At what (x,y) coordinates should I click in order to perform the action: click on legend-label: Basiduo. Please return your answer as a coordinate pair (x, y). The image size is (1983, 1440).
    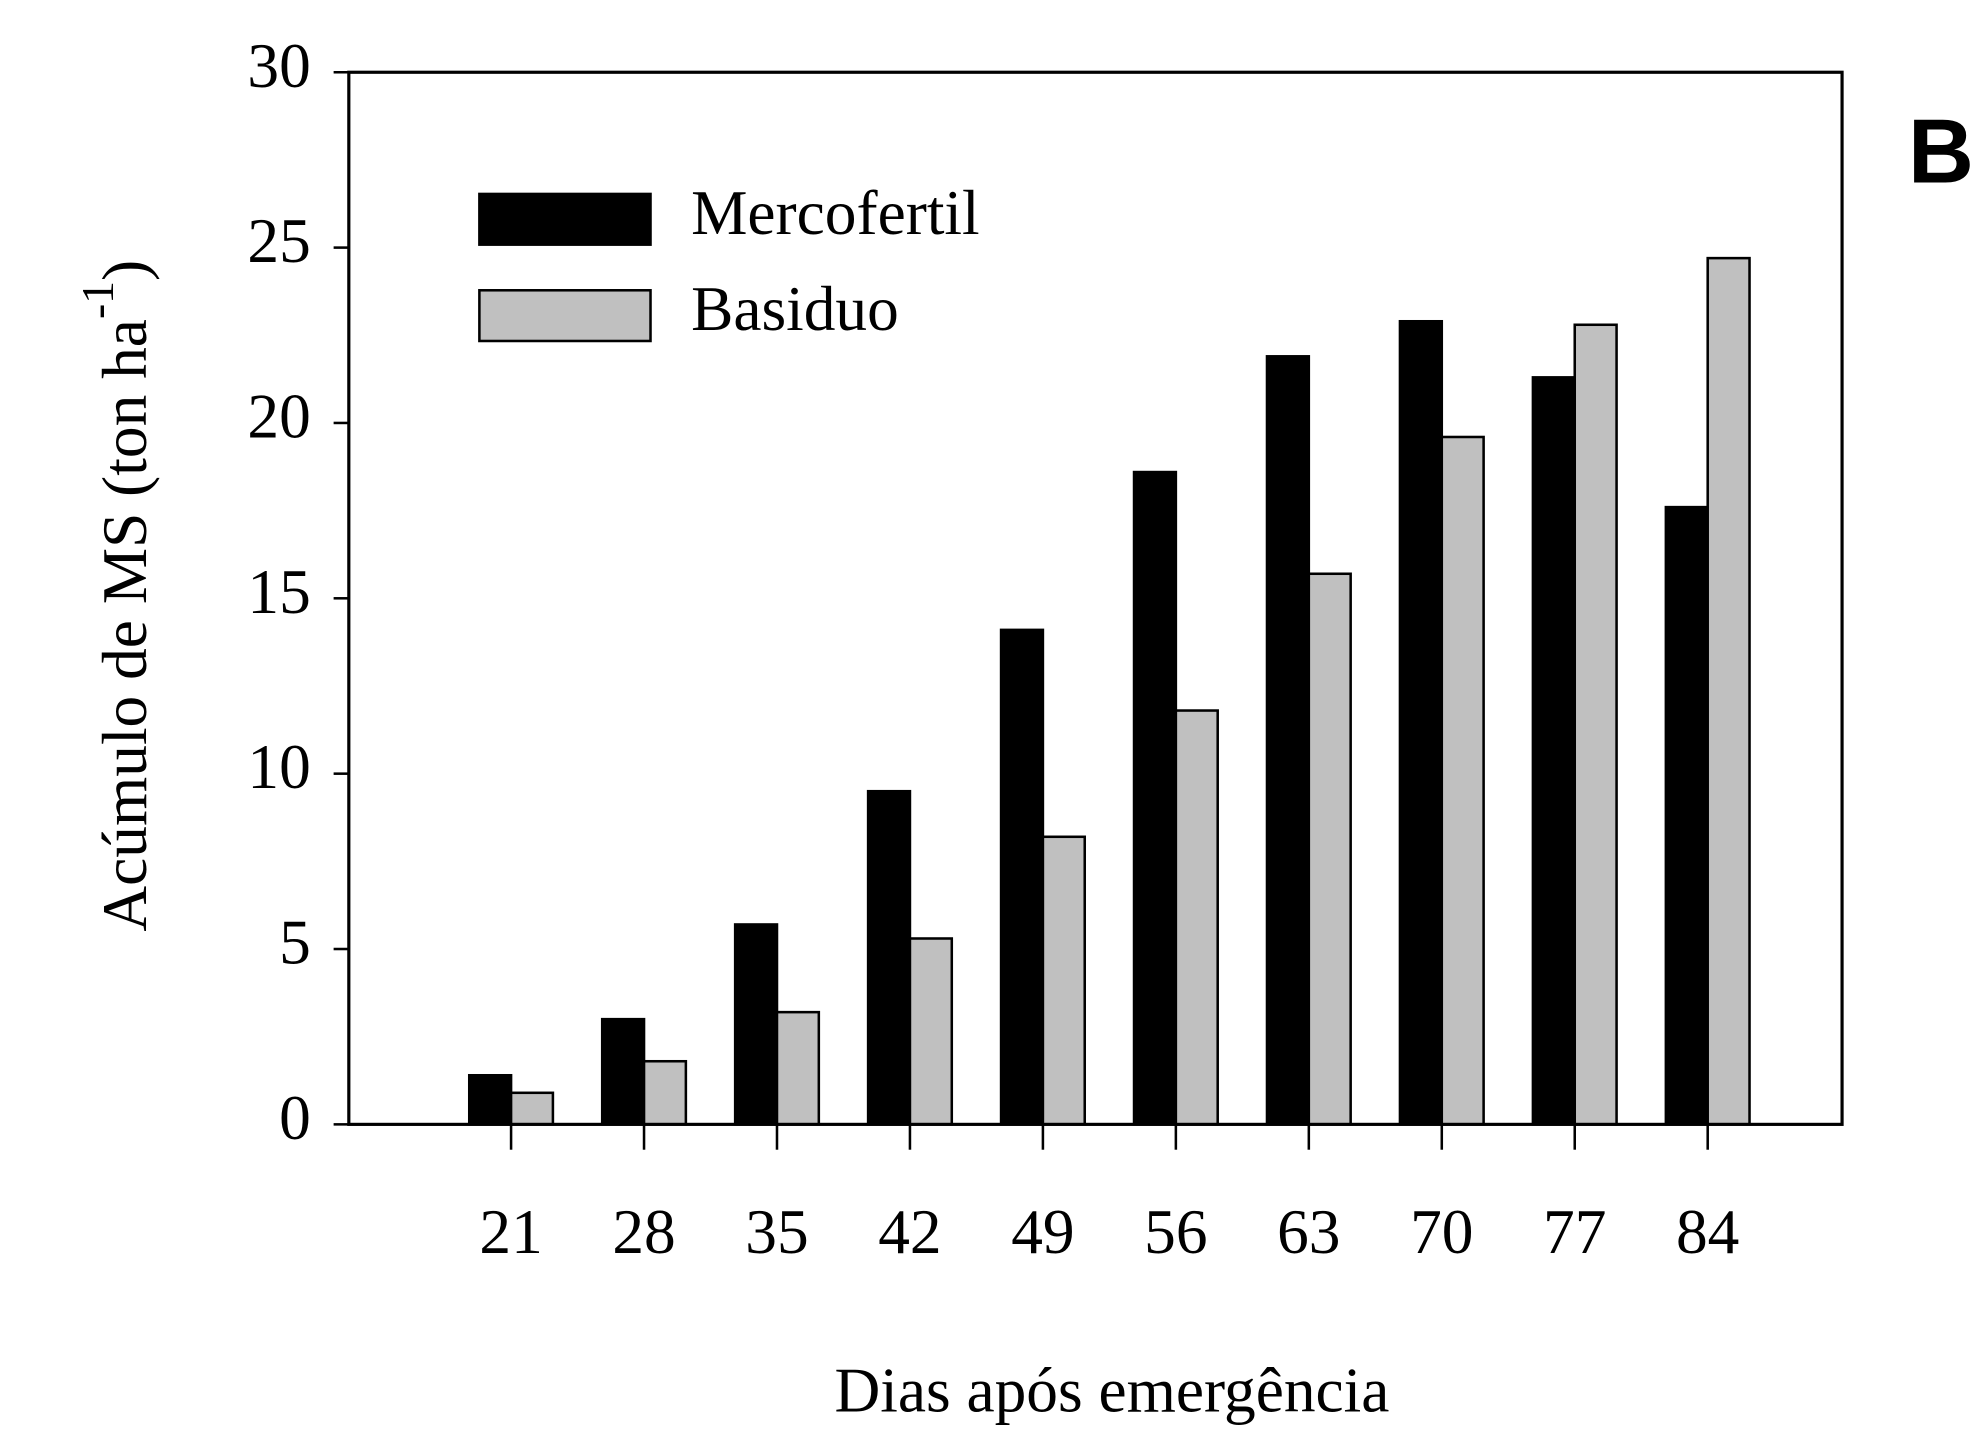
    Looking at the image, I should click on (795, 309).